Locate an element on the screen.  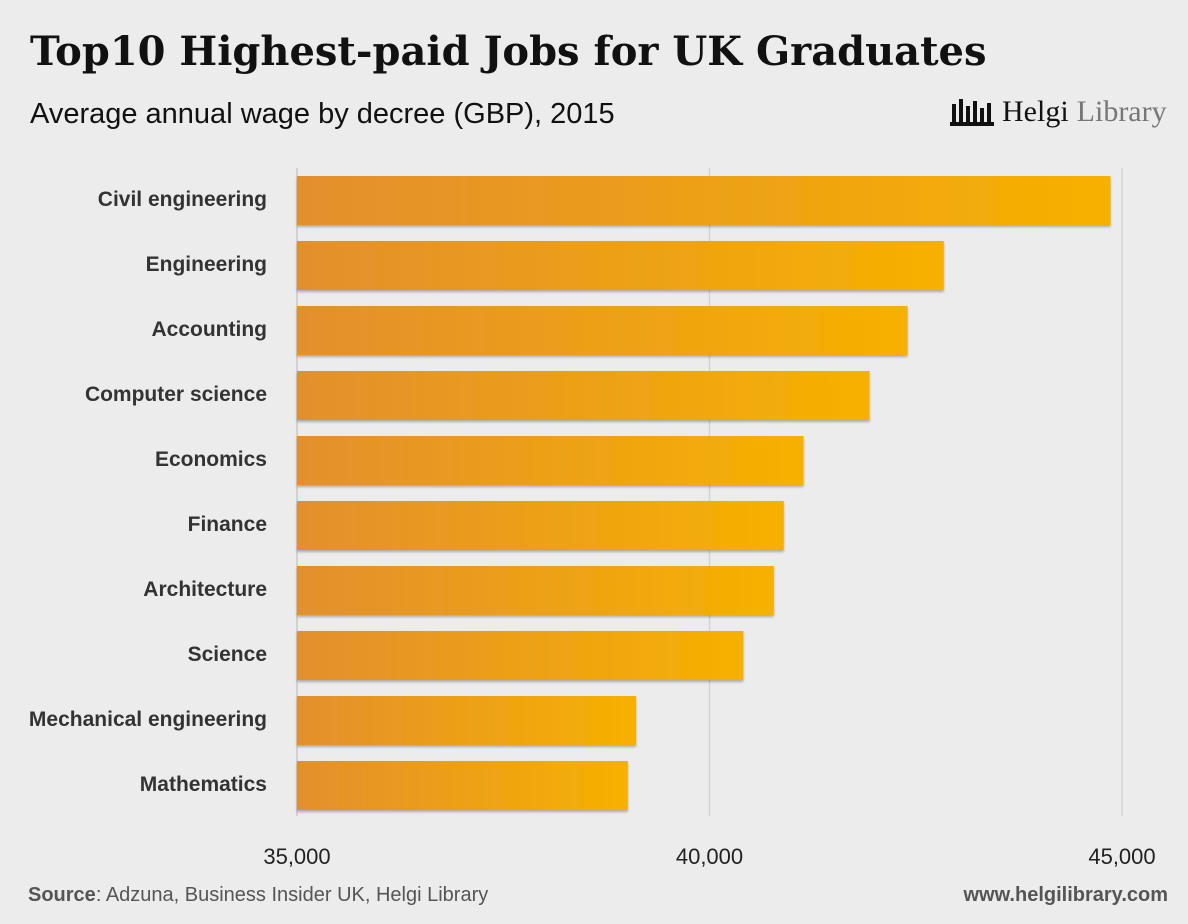
x-tick-label: 35,000 is located at coordinates (296, 856).